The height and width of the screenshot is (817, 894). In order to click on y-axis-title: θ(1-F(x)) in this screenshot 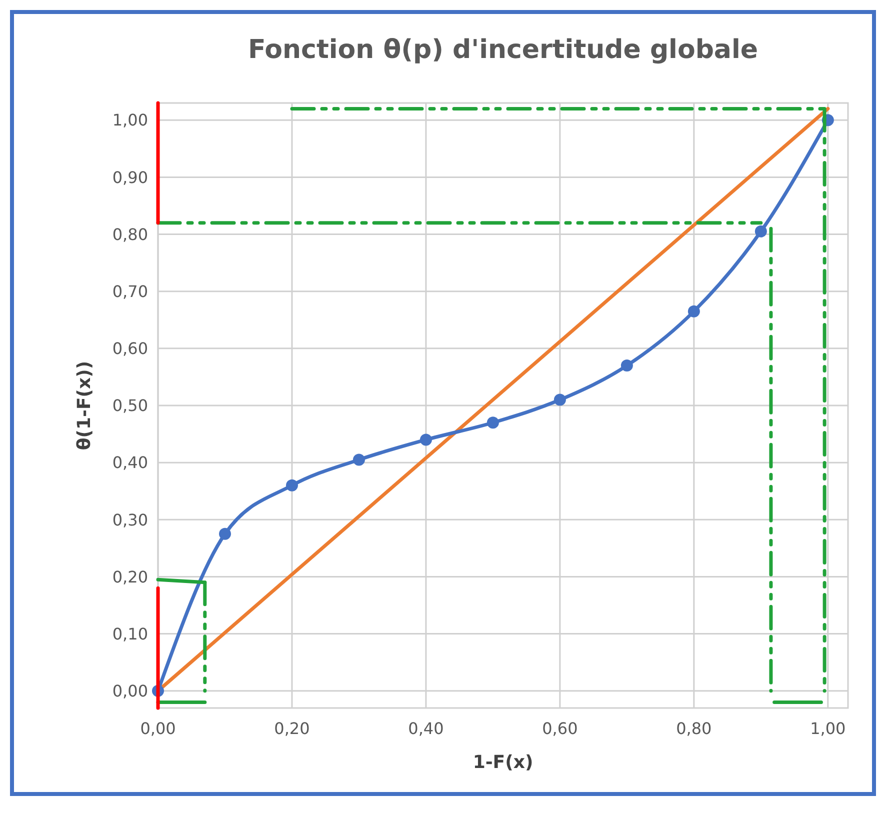, I will do `click(84, 405)`.